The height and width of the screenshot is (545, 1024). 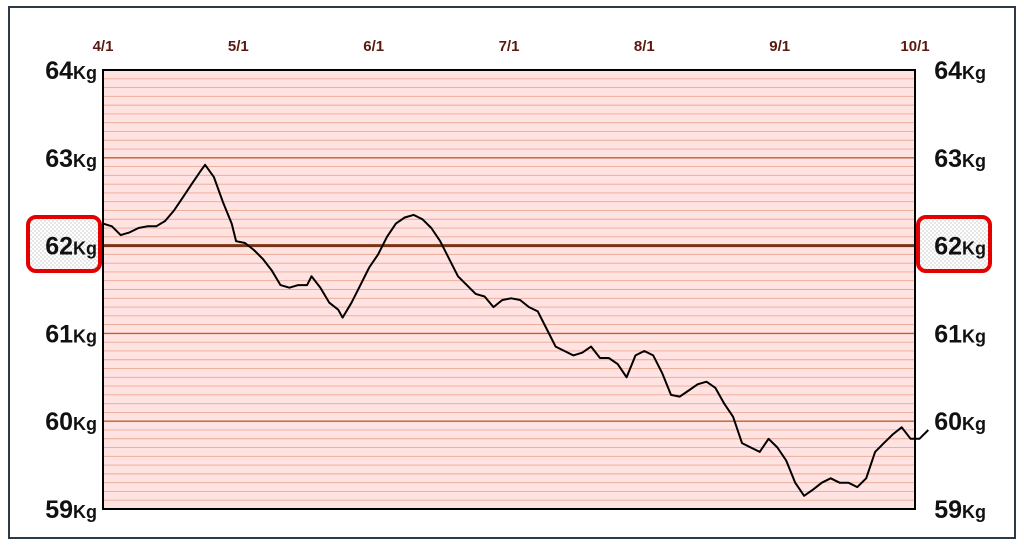 I want to click on x-tick-label: 5/1, so click(x=238, y=46).